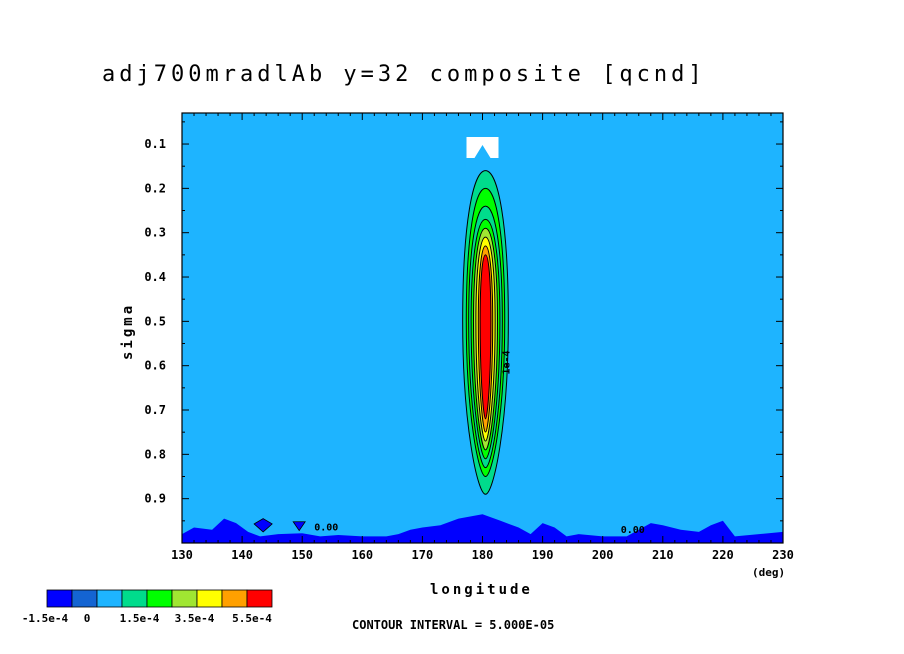  Describe the element at coordinates (155, 233) in the screenshot. I see `y-tick-label: 0.3` at that location.